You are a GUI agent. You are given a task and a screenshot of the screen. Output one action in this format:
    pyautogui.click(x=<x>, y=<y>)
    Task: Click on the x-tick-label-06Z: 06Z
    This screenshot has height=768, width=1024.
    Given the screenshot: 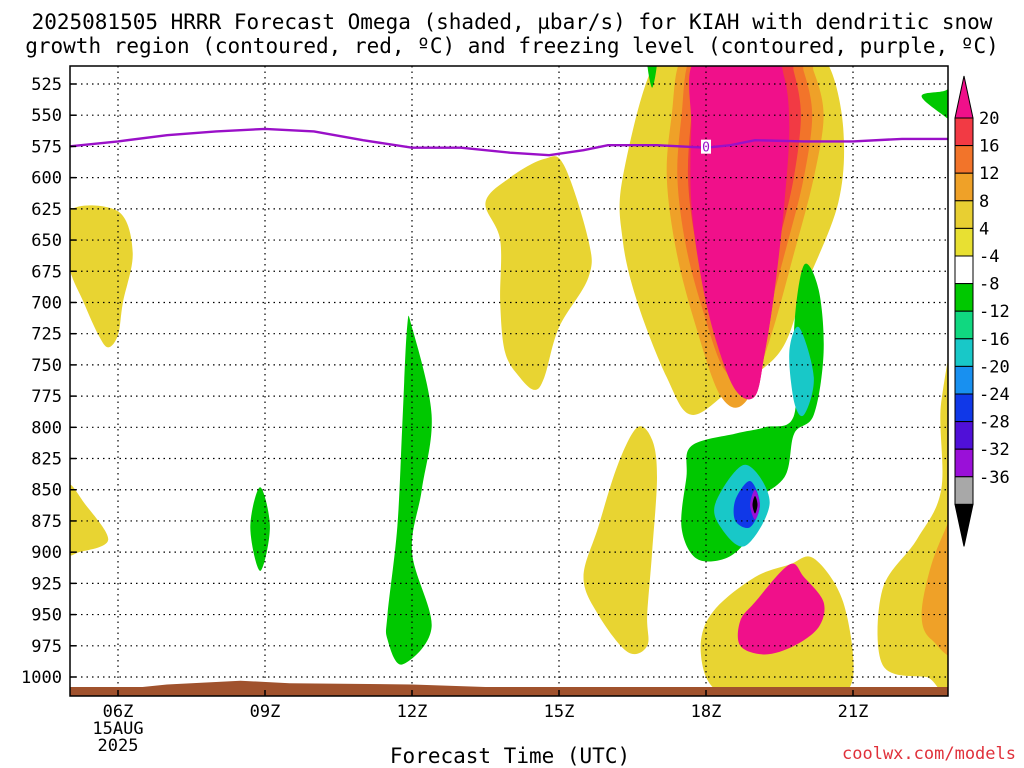 What is the action you would take?
    pyautogui.click(x=118, y=712)
    